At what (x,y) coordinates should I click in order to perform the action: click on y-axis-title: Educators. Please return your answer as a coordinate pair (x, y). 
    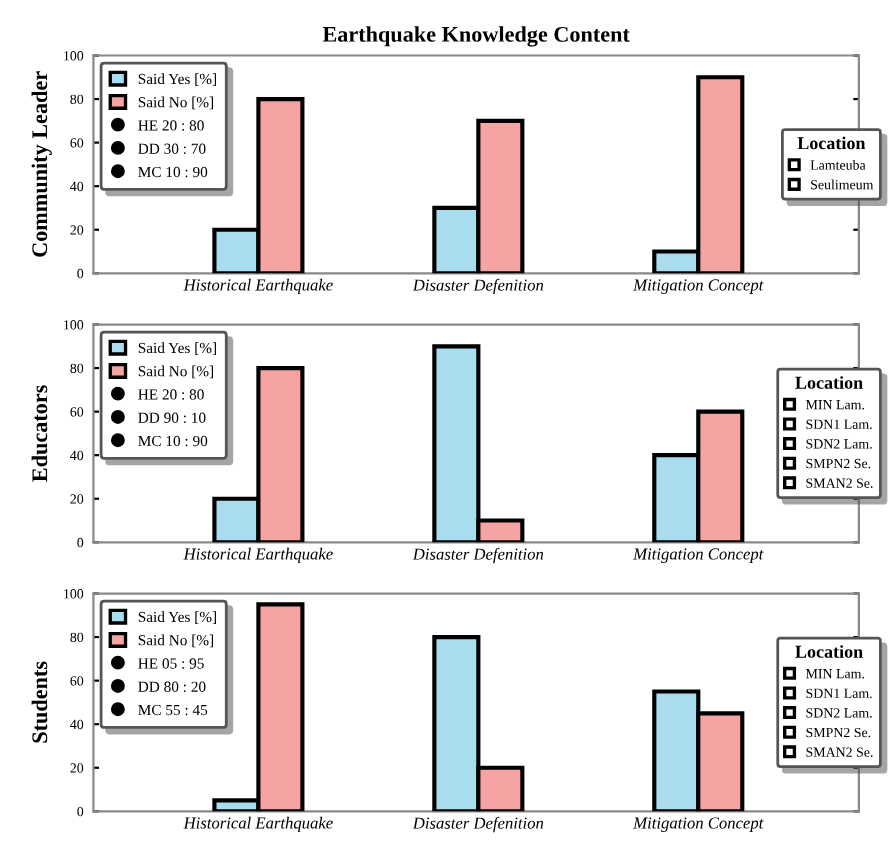
    Looking at the image, I should click on (39, 433).